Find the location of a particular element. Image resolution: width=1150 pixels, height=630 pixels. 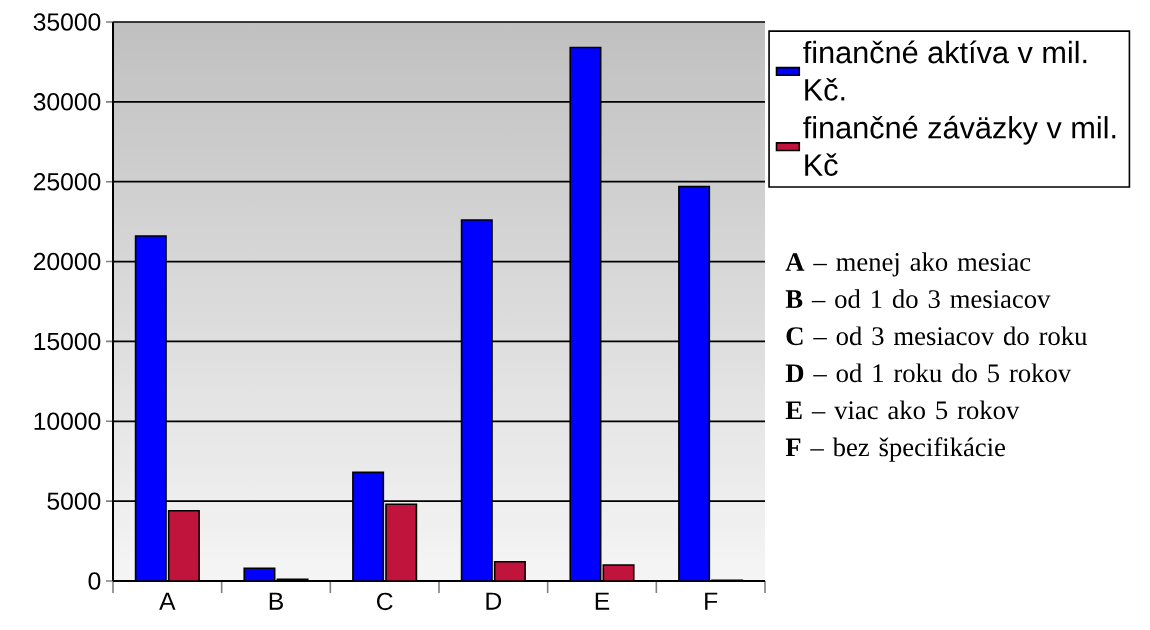

y-tick-label: 30000 is located at coordinates (67, 102).